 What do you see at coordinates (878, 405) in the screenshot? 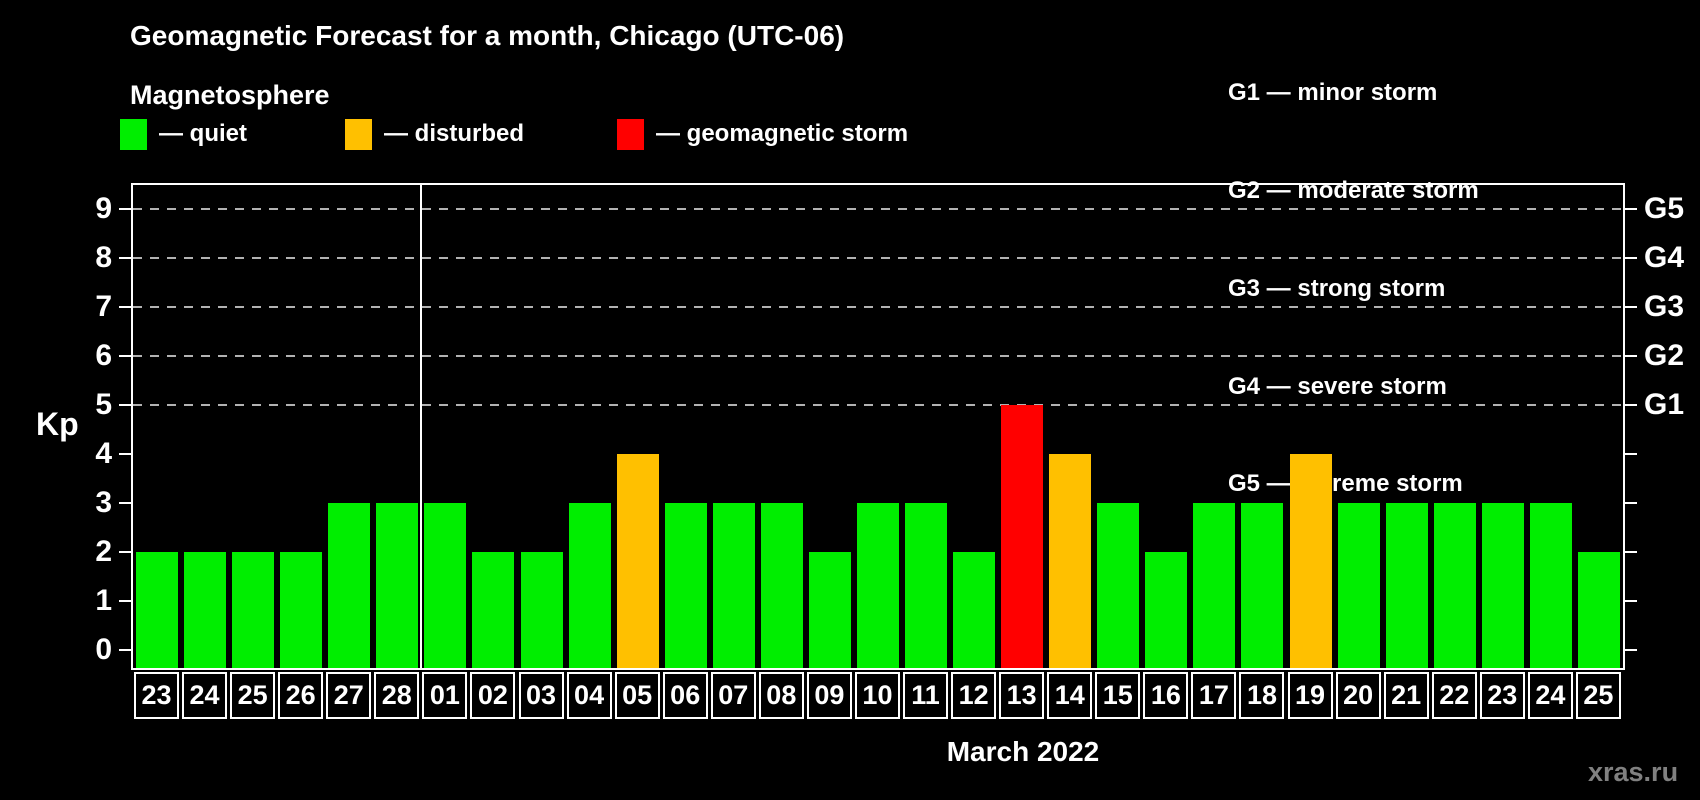
I see `gridline-kp5` at bounding box center [878, 405].